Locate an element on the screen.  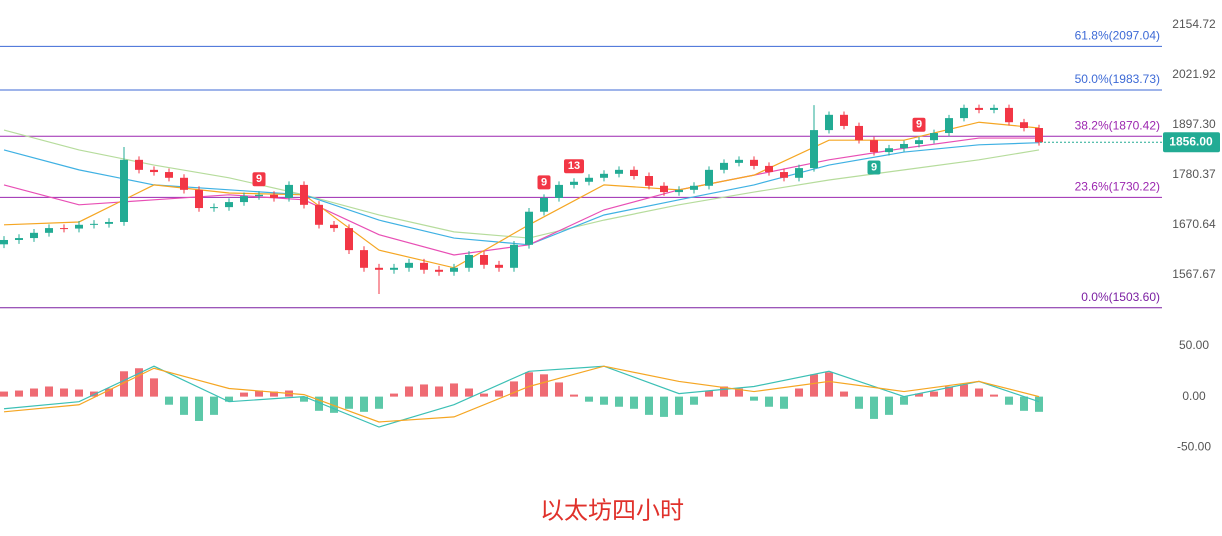
y-tick-label: 1670.64 is located at coordinates (1194, 224).